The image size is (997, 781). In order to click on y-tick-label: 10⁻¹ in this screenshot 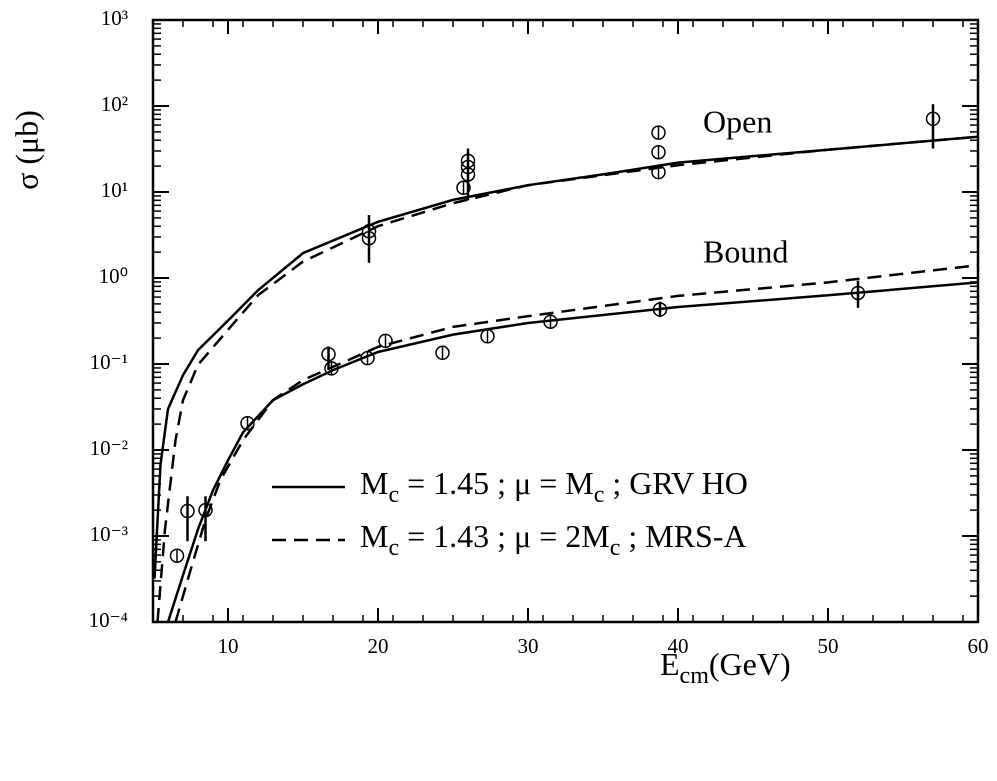, I will do `click(109, 362)`.